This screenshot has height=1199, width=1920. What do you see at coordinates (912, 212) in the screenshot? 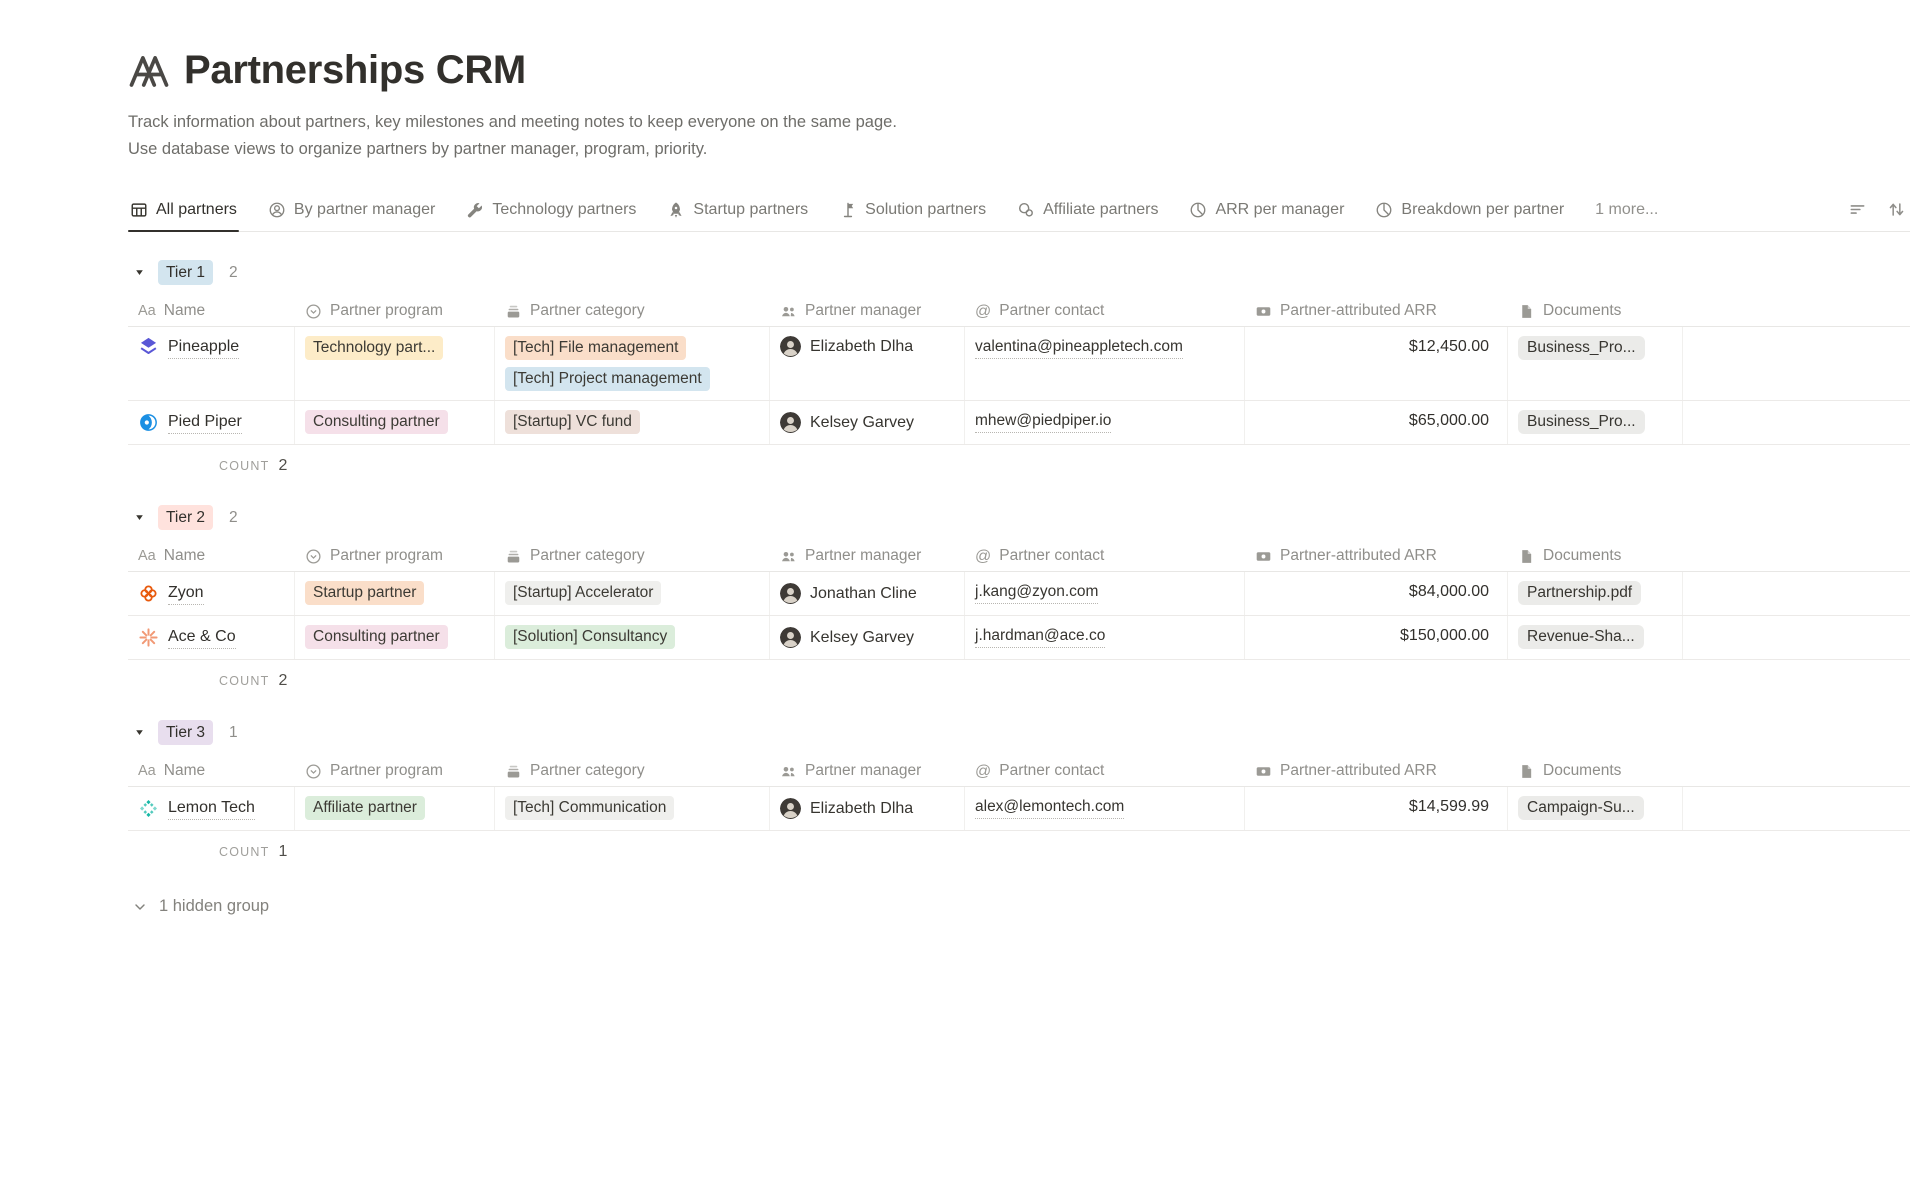
I see `tab-solution-partners: Solution partners` at bounding box center [912, 212].